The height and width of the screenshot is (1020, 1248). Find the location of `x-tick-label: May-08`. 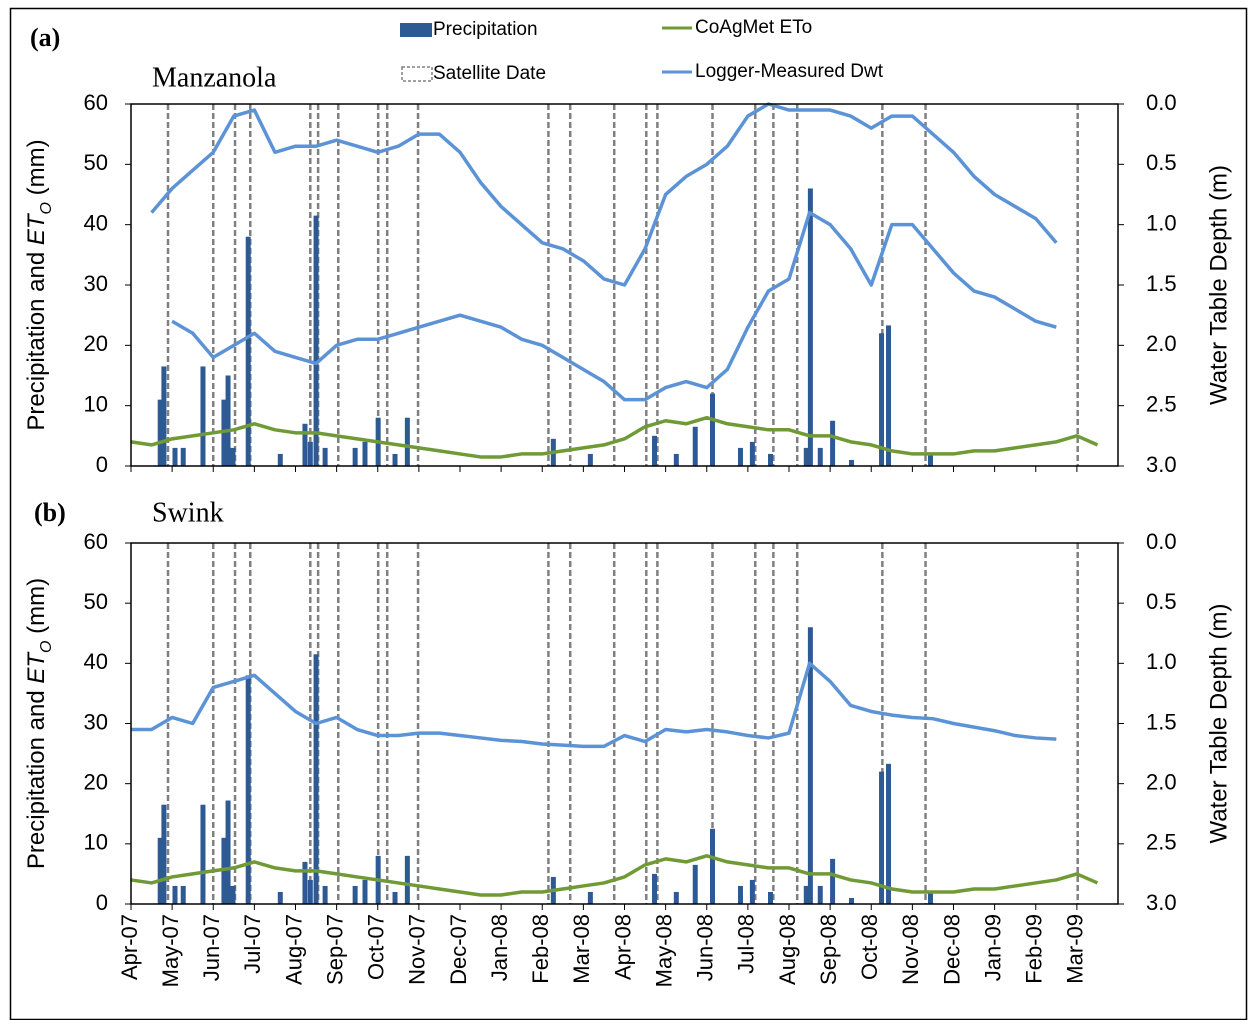

x-tick-label: May-08 is located at coordinates (663, 950).